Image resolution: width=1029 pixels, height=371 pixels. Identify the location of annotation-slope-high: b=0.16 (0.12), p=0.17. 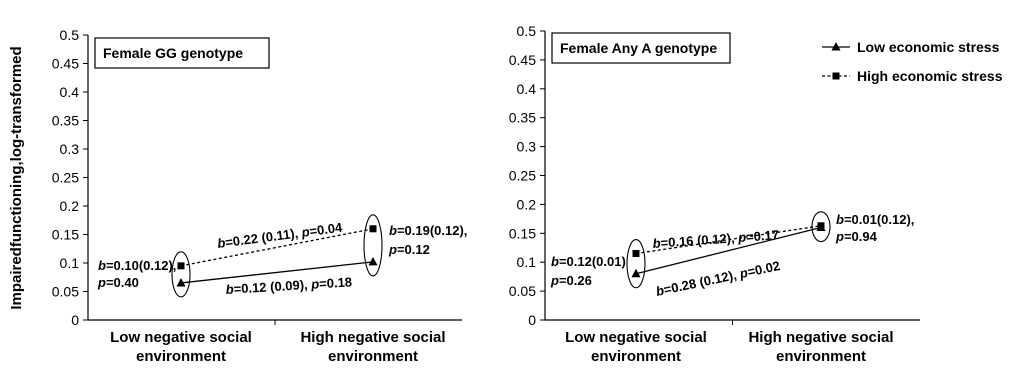
(715, 239).